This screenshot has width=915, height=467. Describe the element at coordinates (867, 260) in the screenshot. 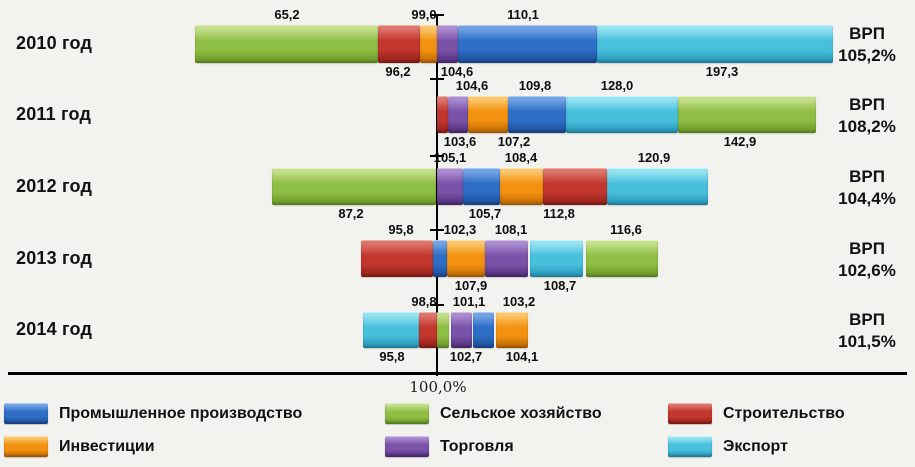

I see `vrp-label: ВРП 102,6%` at that location.